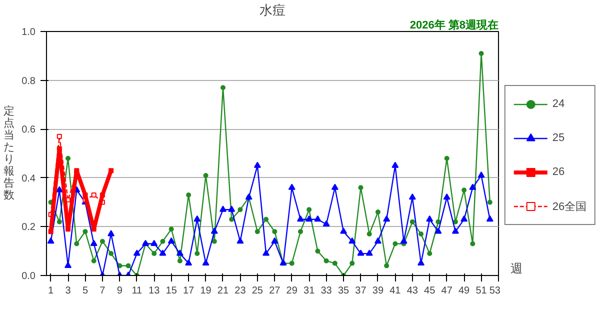  What do you see at coordinates (454, 25) in the screenshot?
I see `chart-subtitle: 2026年 第8週現在` at bounding box center [454, 25].